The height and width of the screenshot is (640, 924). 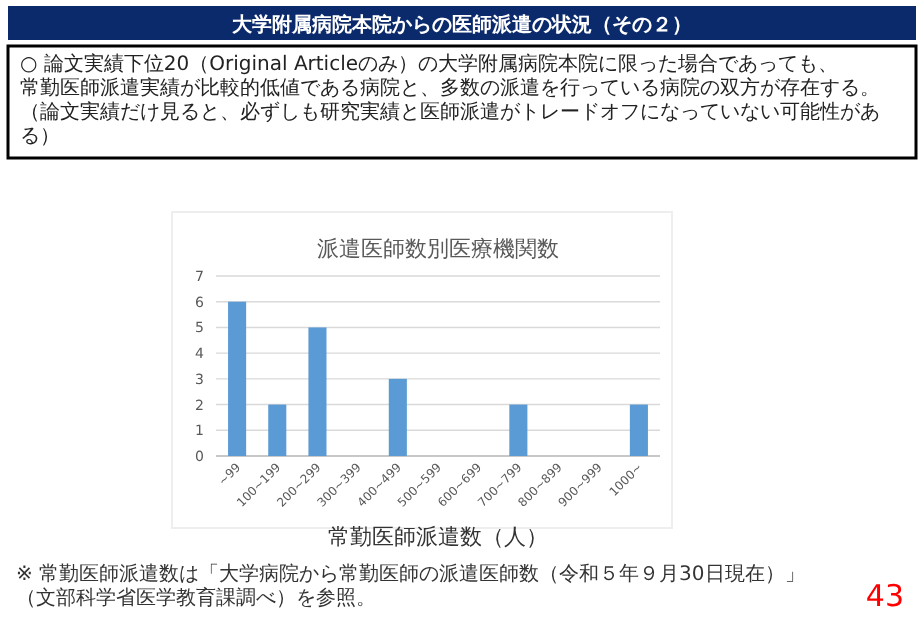 What do you see at coordinates (438, 537) in the screenshot?
I see `x-axis-title: 常勤医師派遣数（人）` at bounding box center [438, 537].